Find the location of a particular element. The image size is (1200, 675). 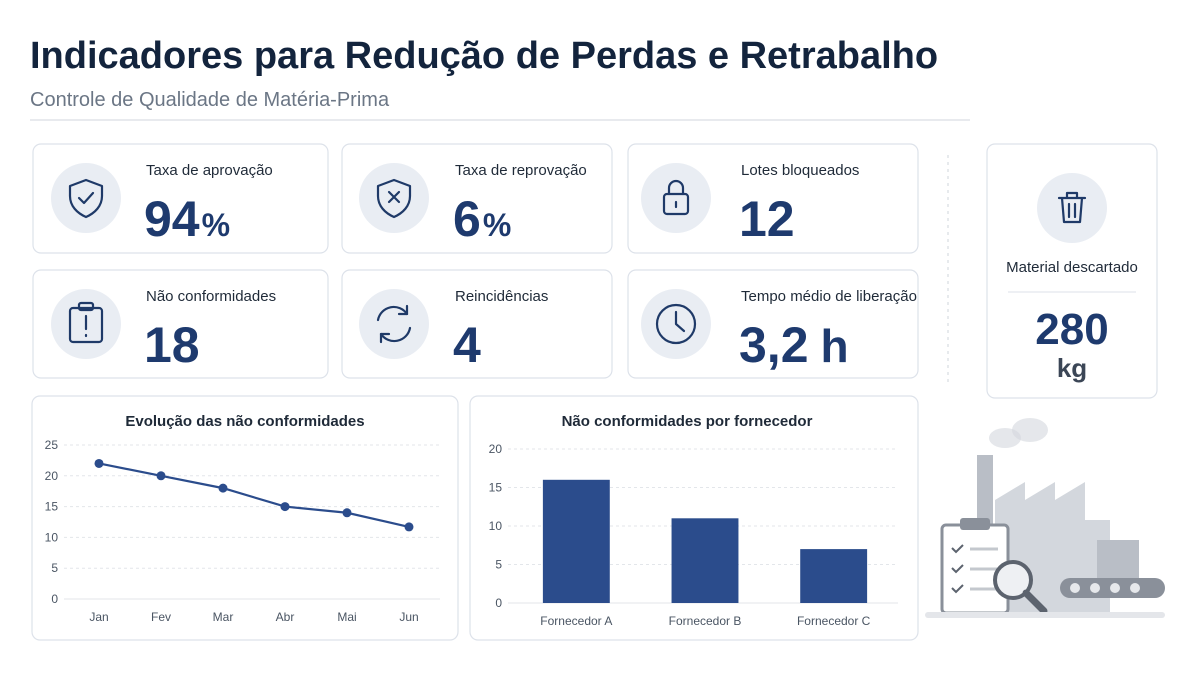

icon-clock is located at coordinates (676, 324).